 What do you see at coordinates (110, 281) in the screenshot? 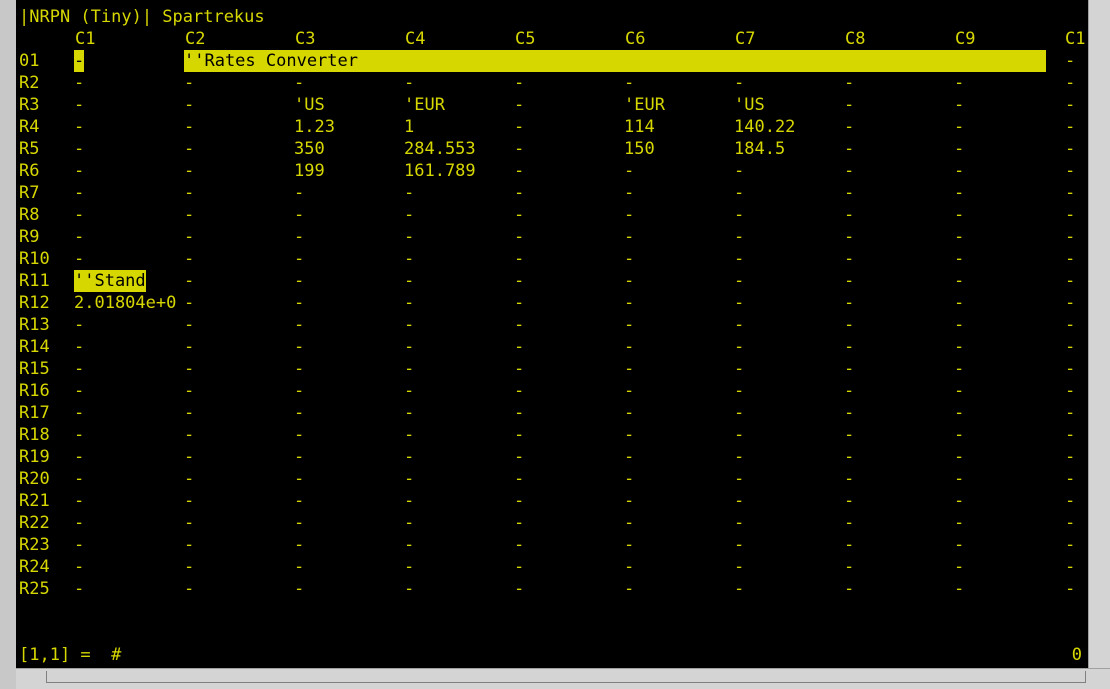
I see `cell: ''Stand` at bounding box center [110, 281].